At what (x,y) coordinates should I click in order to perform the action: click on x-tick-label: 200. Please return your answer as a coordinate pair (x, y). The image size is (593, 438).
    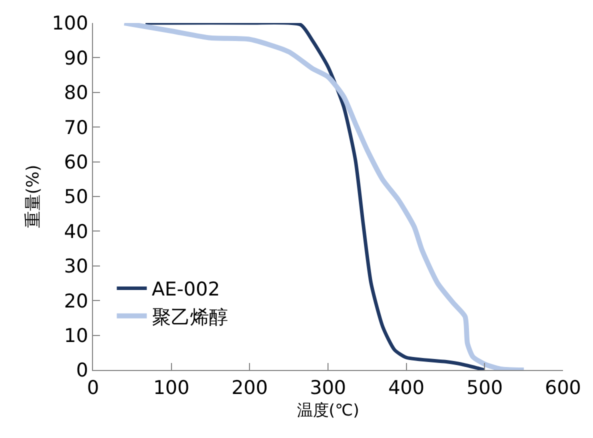
    Looking at the image, I should click on (250, 387).